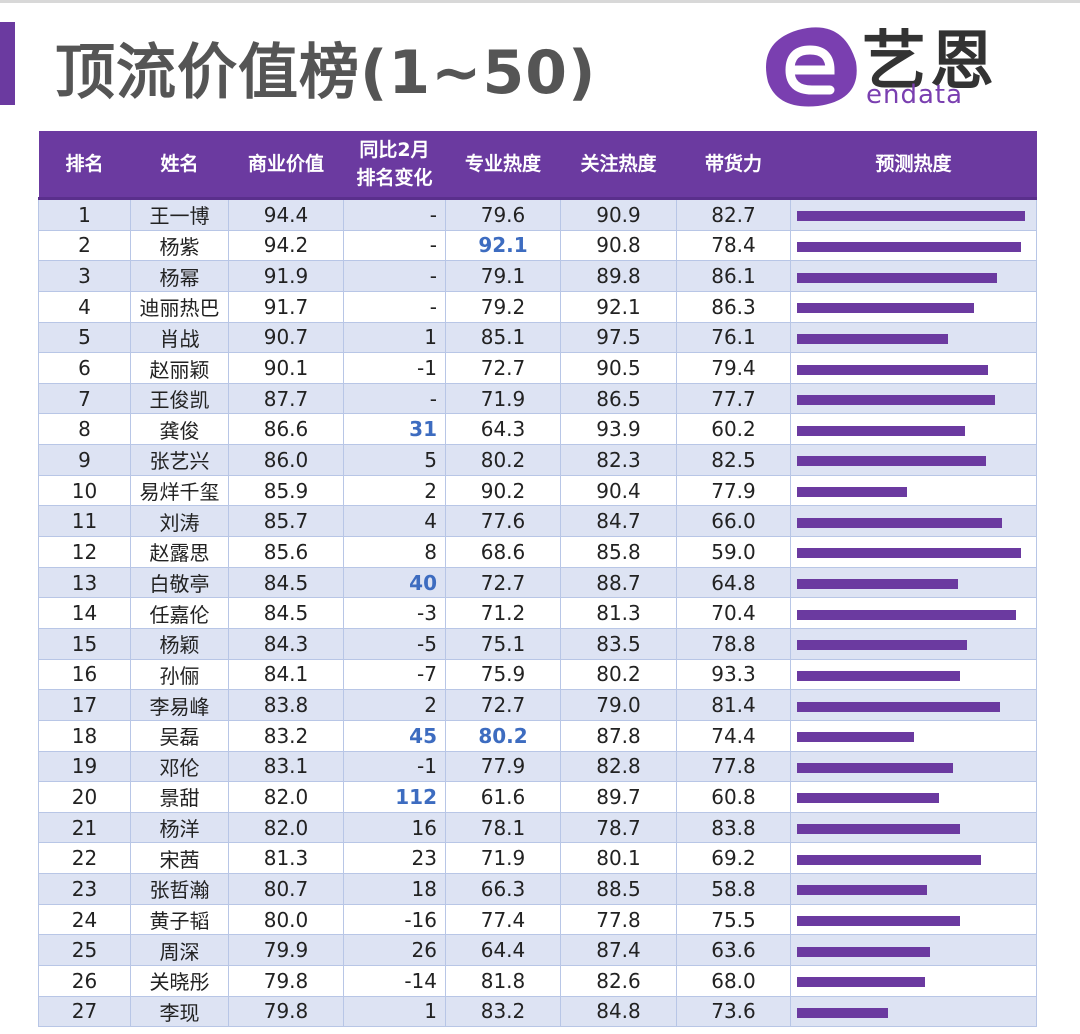  What do you see at coordinates (618, 797) in the screenshot?
I see `table-cell: 89.7` at bounding box center [618, 797].